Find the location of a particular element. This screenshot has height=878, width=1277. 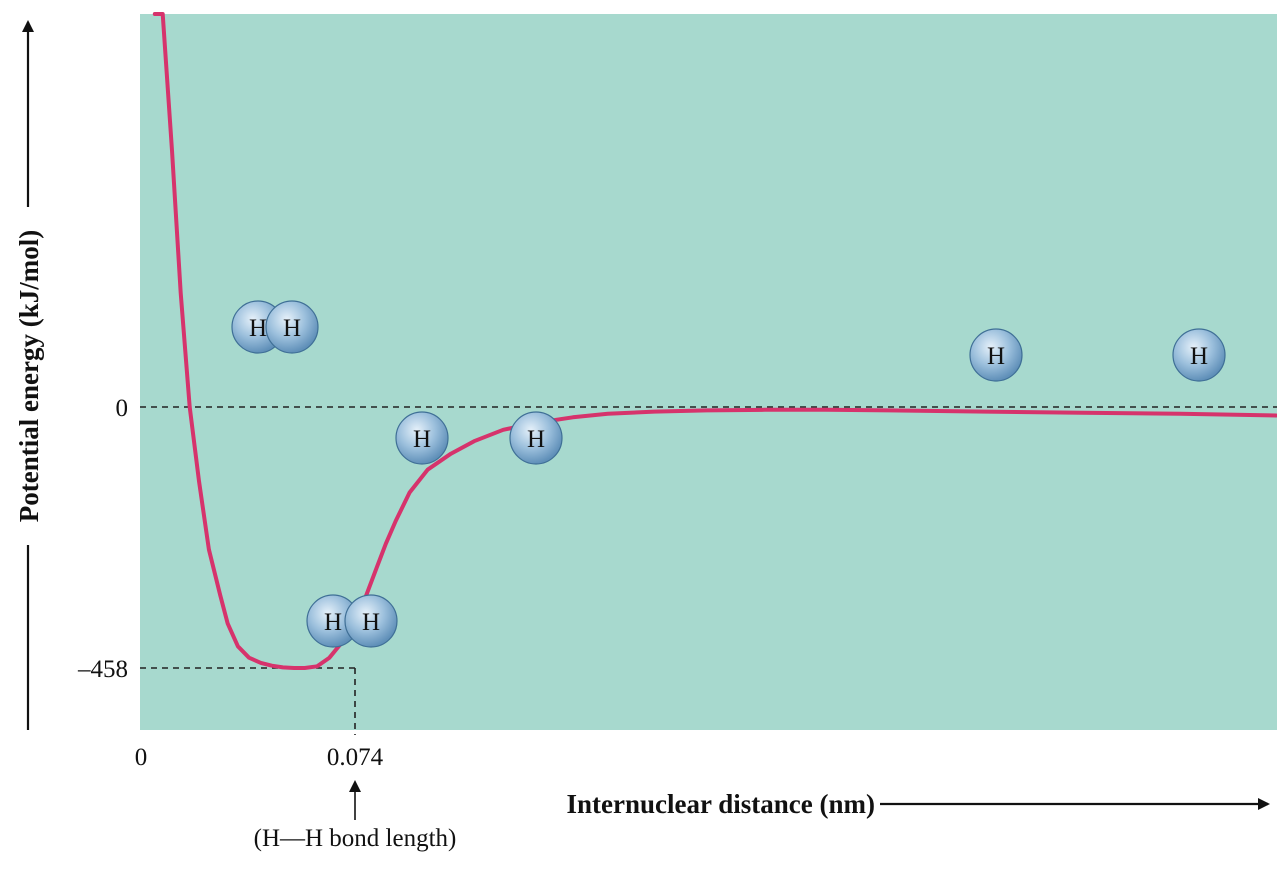

y-axis-title: Potential energy (kJ/mol) is located at coordinates (29, 376).